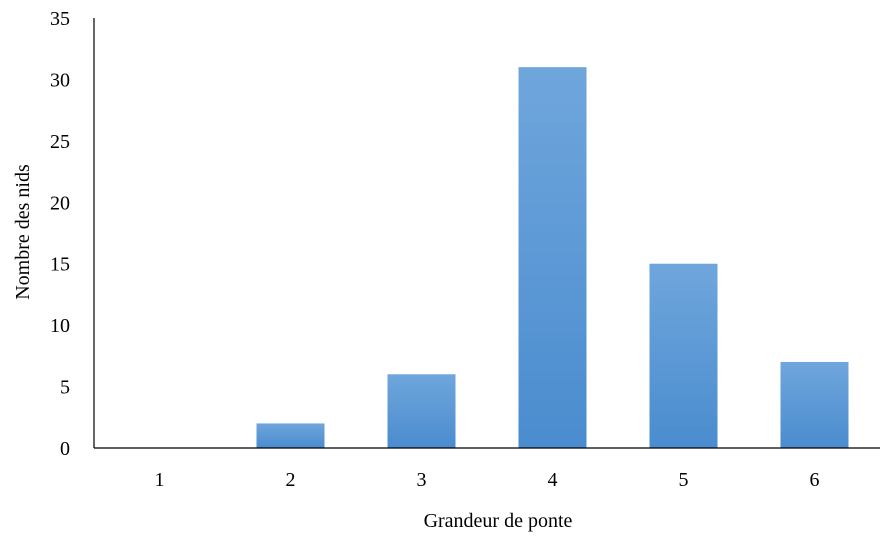 This screenshot has height=536, width=895. I want to click on y-tick-label: 5, so click(65, 388).